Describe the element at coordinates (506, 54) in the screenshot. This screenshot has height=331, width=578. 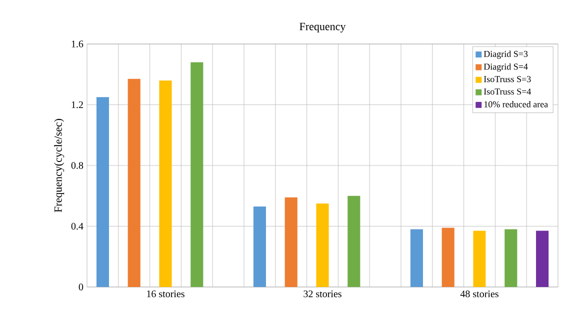
I see `legend-label: Diagrid S=3` at that location.